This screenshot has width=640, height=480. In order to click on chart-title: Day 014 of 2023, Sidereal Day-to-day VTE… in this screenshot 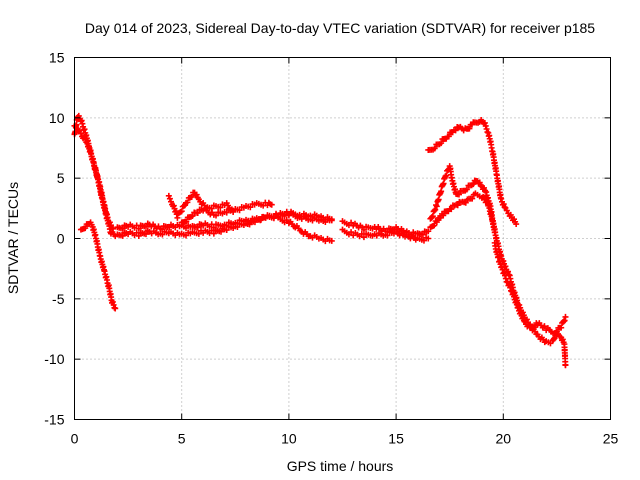, I will do `click(340, 28)`.